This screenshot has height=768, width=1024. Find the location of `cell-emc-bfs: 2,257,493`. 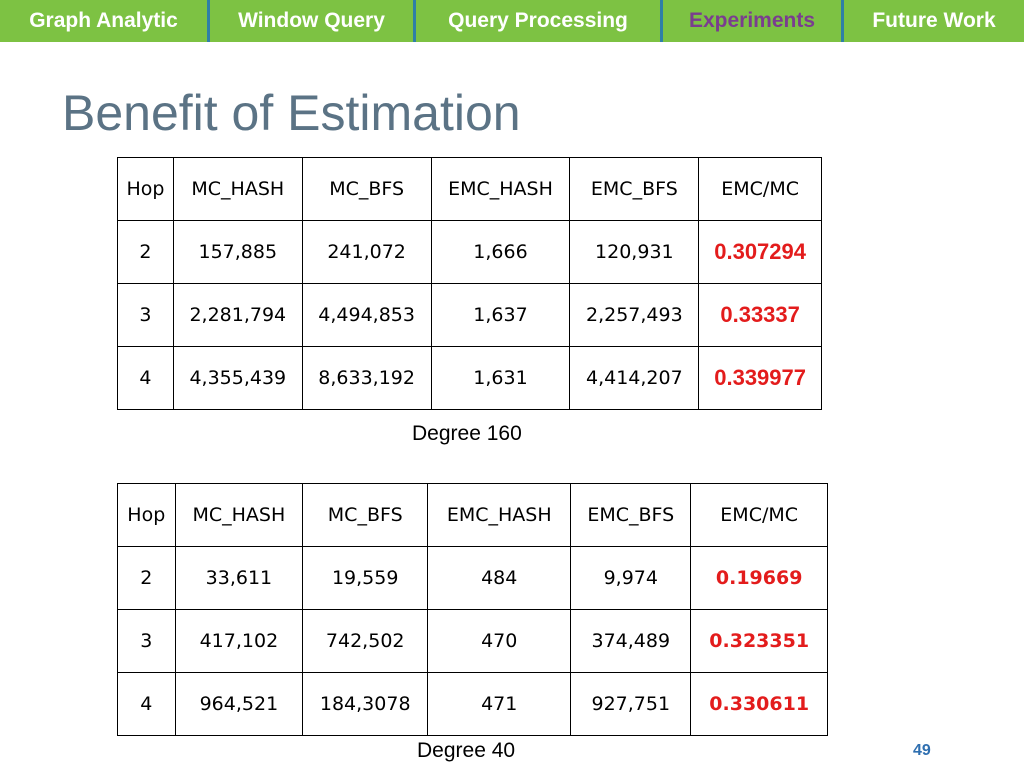

cell-emc-bfs: 2,257,493 is located at coordinates (634, 315).